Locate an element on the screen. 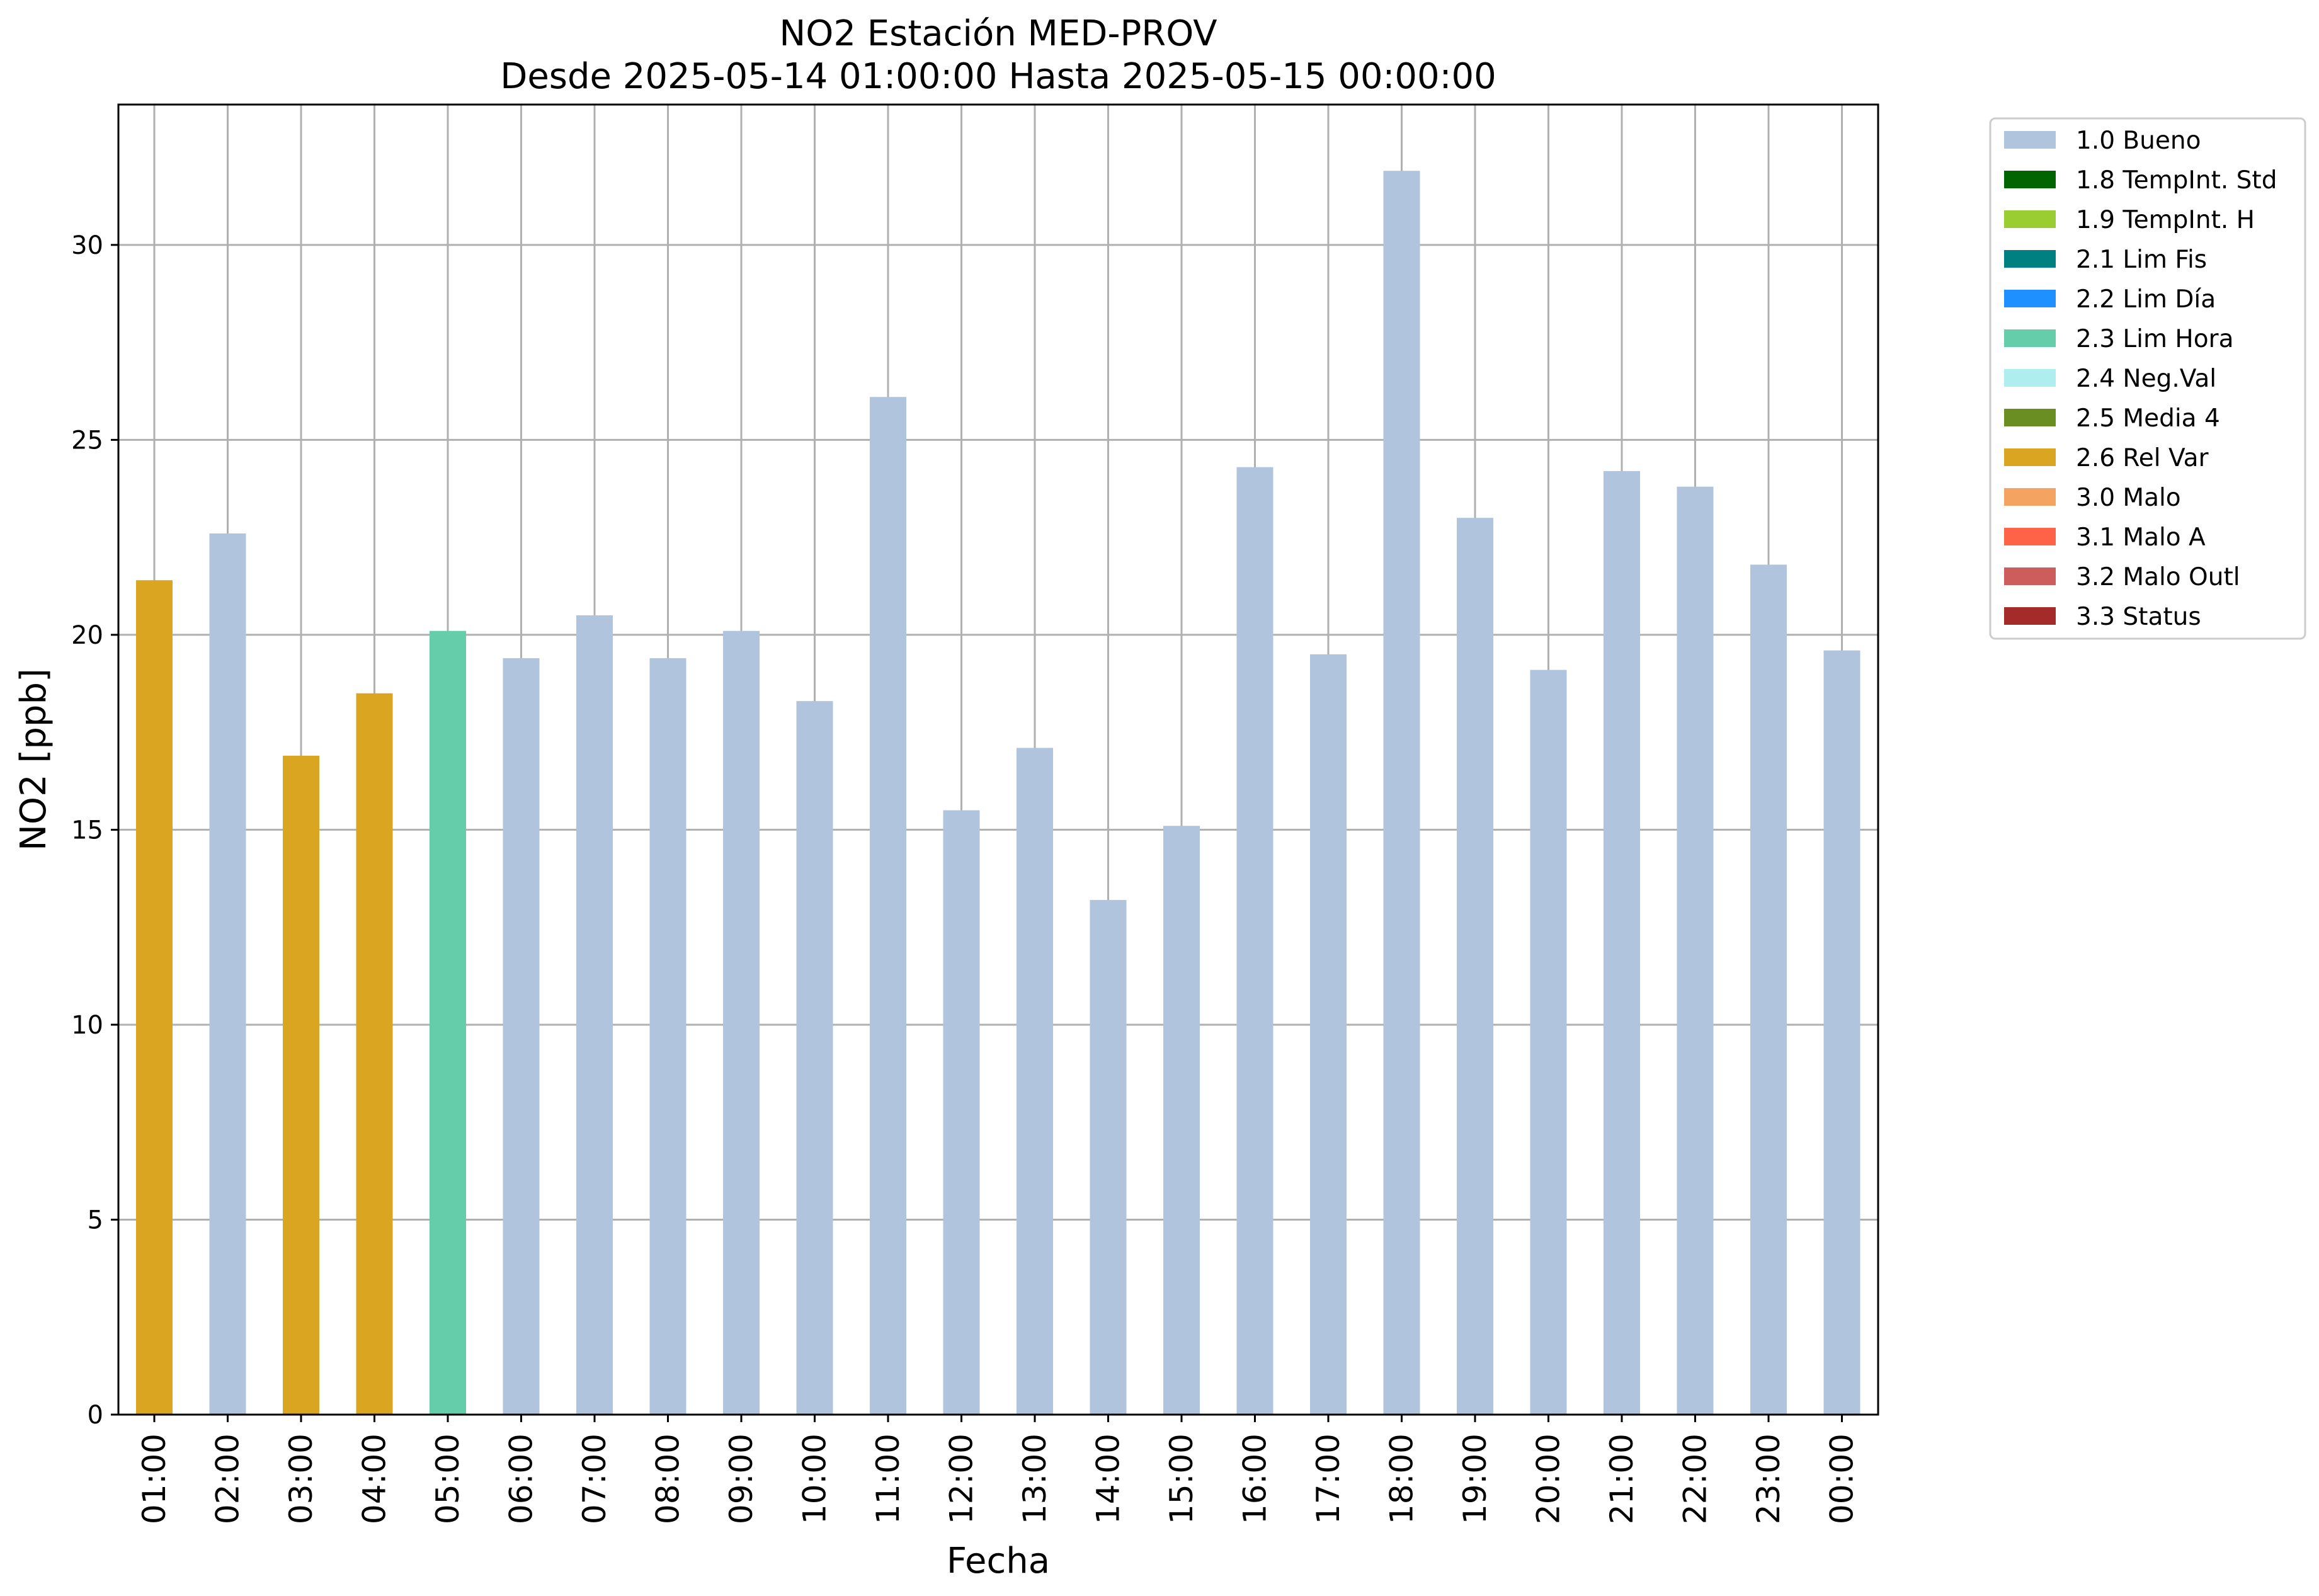  y-tick-label: 15 is located at coordinates (87, 830).